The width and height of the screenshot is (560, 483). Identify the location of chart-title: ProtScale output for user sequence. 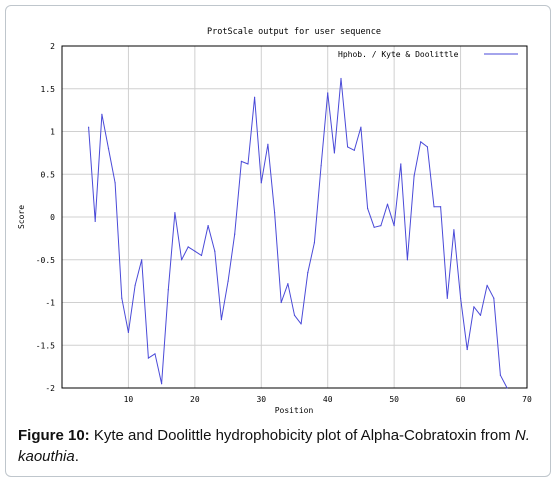
(294, 32).